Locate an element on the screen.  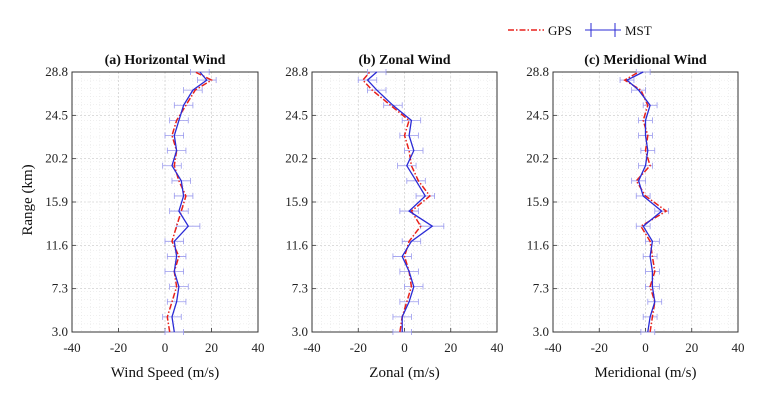
legend-gps-label: GPS is located at coordinates (560, 30).